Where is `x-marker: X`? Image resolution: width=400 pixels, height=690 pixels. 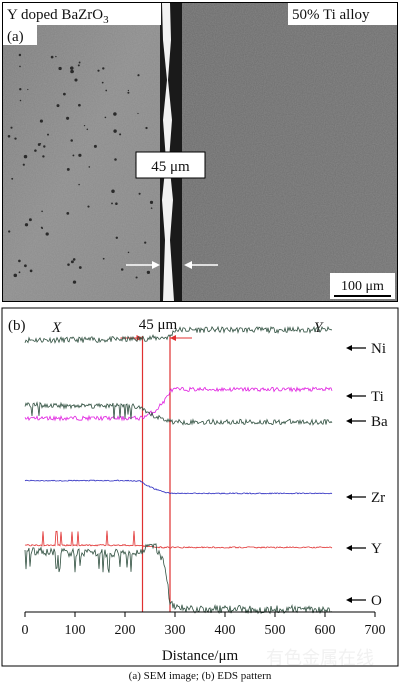 x-marker: X is located at coordinates (56, 328).